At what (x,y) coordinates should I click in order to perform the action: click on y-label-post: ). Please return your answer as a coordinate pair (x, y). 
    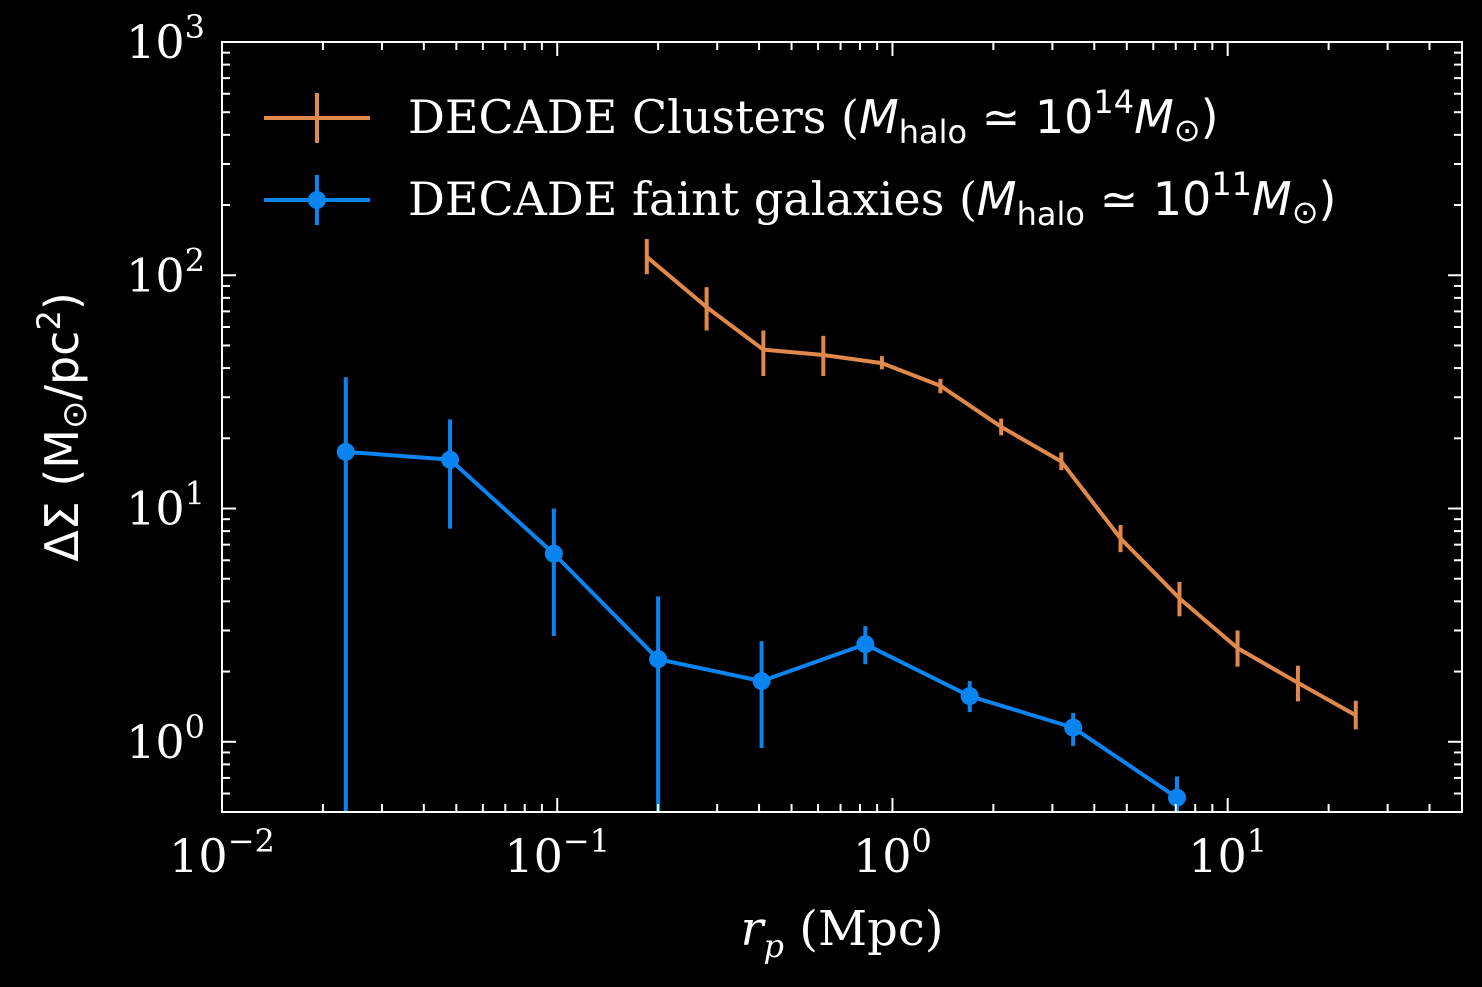
    Looking at the image, I should click on (62, 301).